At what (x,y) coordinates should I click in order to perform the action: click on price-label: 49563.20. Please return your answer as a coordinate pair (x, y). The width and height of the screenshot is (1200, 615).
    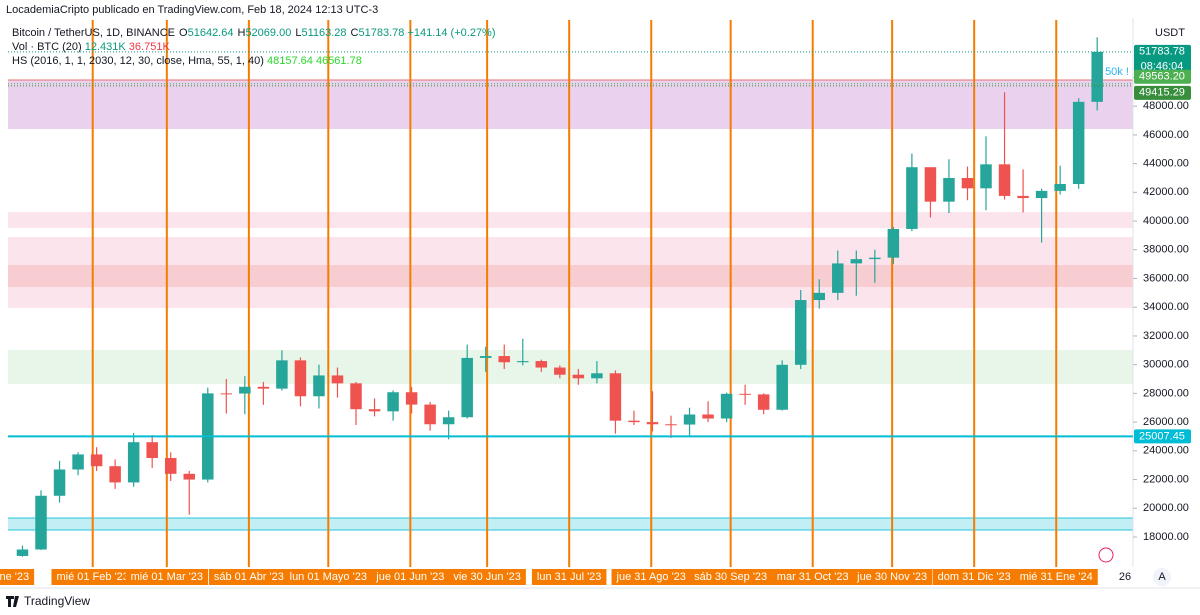
    Looking at the image, I should click on (1162, 77).